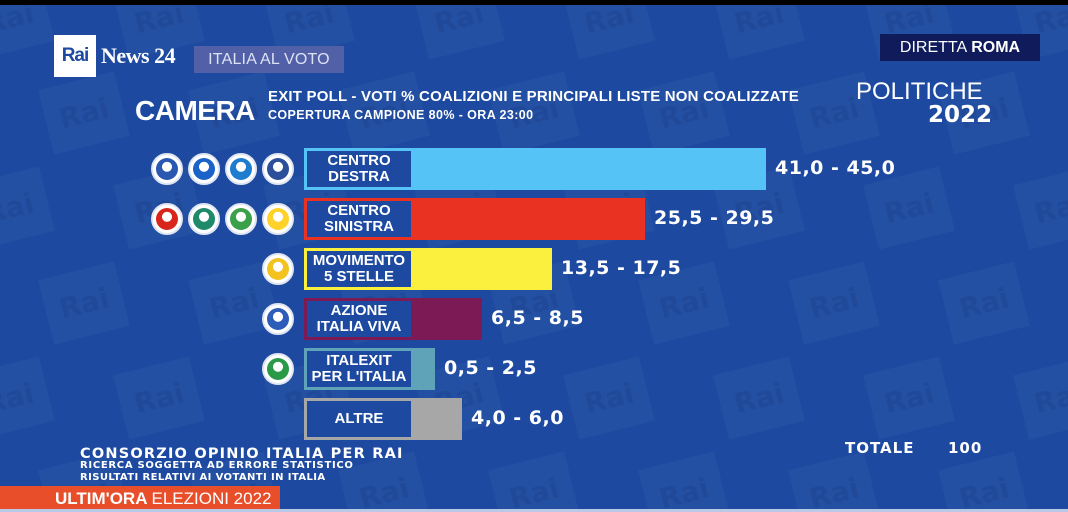  I want to click on chart-row: CENTRO DESTRA 41,0 - 45,0, so click(534, 169).